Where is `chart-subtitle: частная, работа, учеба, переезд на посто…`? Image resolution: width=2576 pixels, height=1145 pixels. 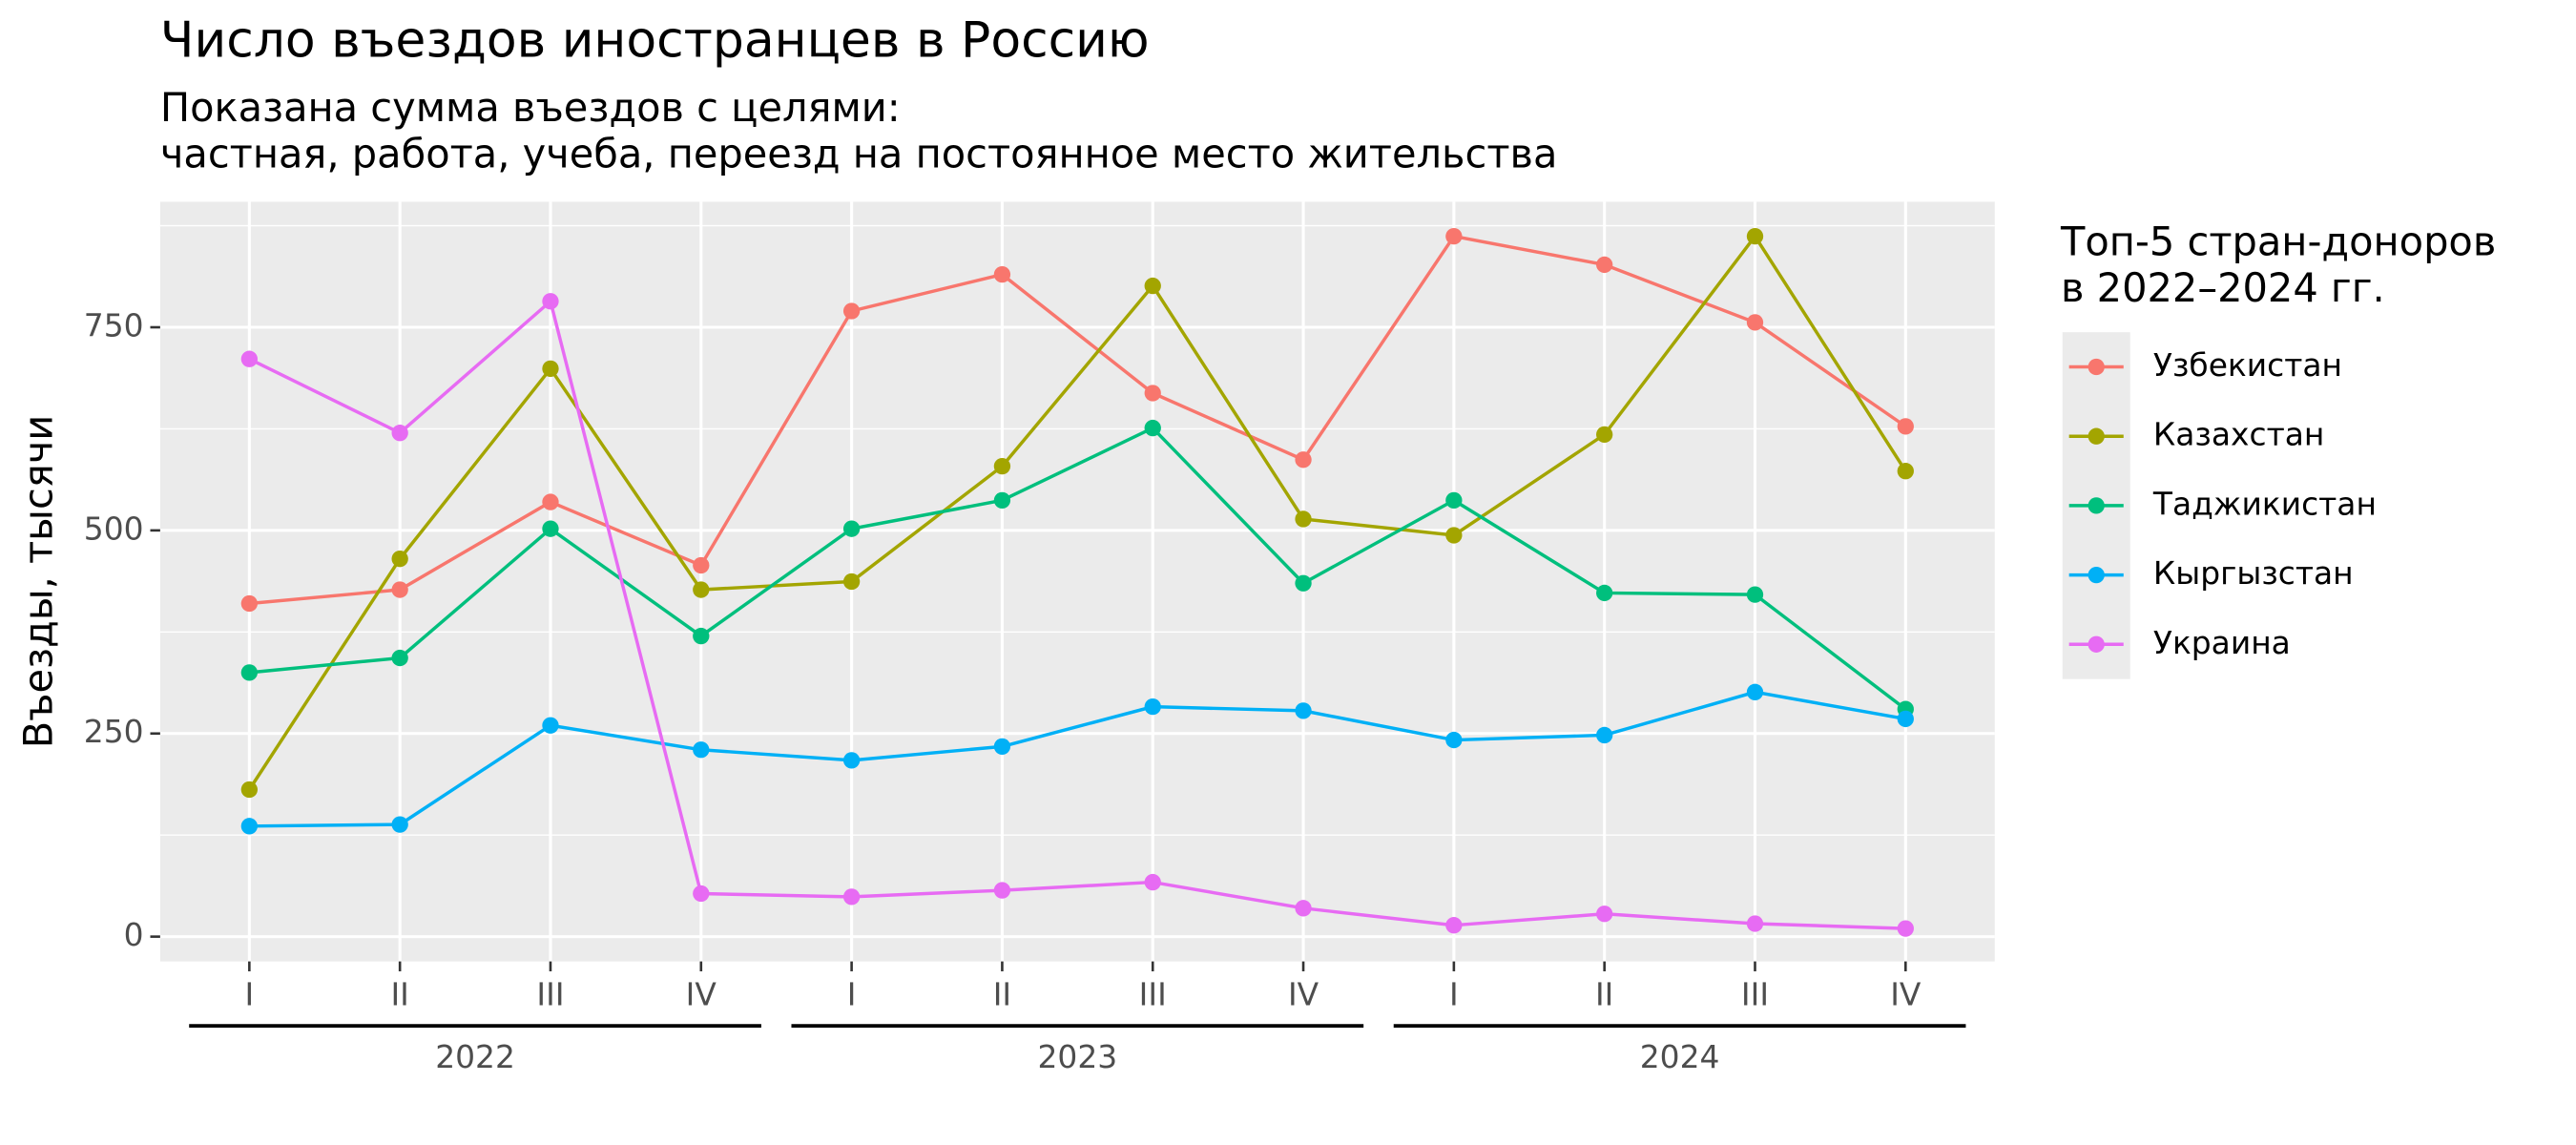
chart-subtitle: частная, работа, учеба, переезд на посто… is located at coordinates (859, 154).